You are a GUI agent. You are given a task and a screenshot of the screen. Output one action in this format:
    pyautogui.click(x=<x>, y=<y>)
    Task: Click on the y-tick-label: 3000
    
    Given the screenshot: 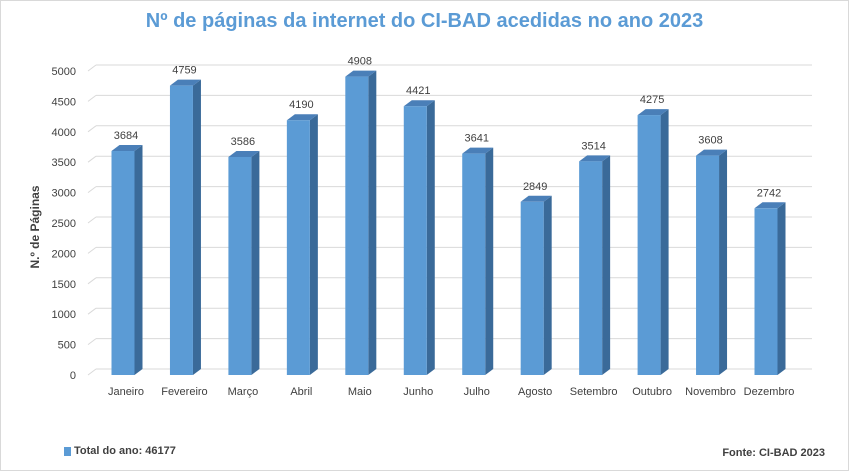 What is the action you would take?
    pyautogui.click(x=64, y=194)
    